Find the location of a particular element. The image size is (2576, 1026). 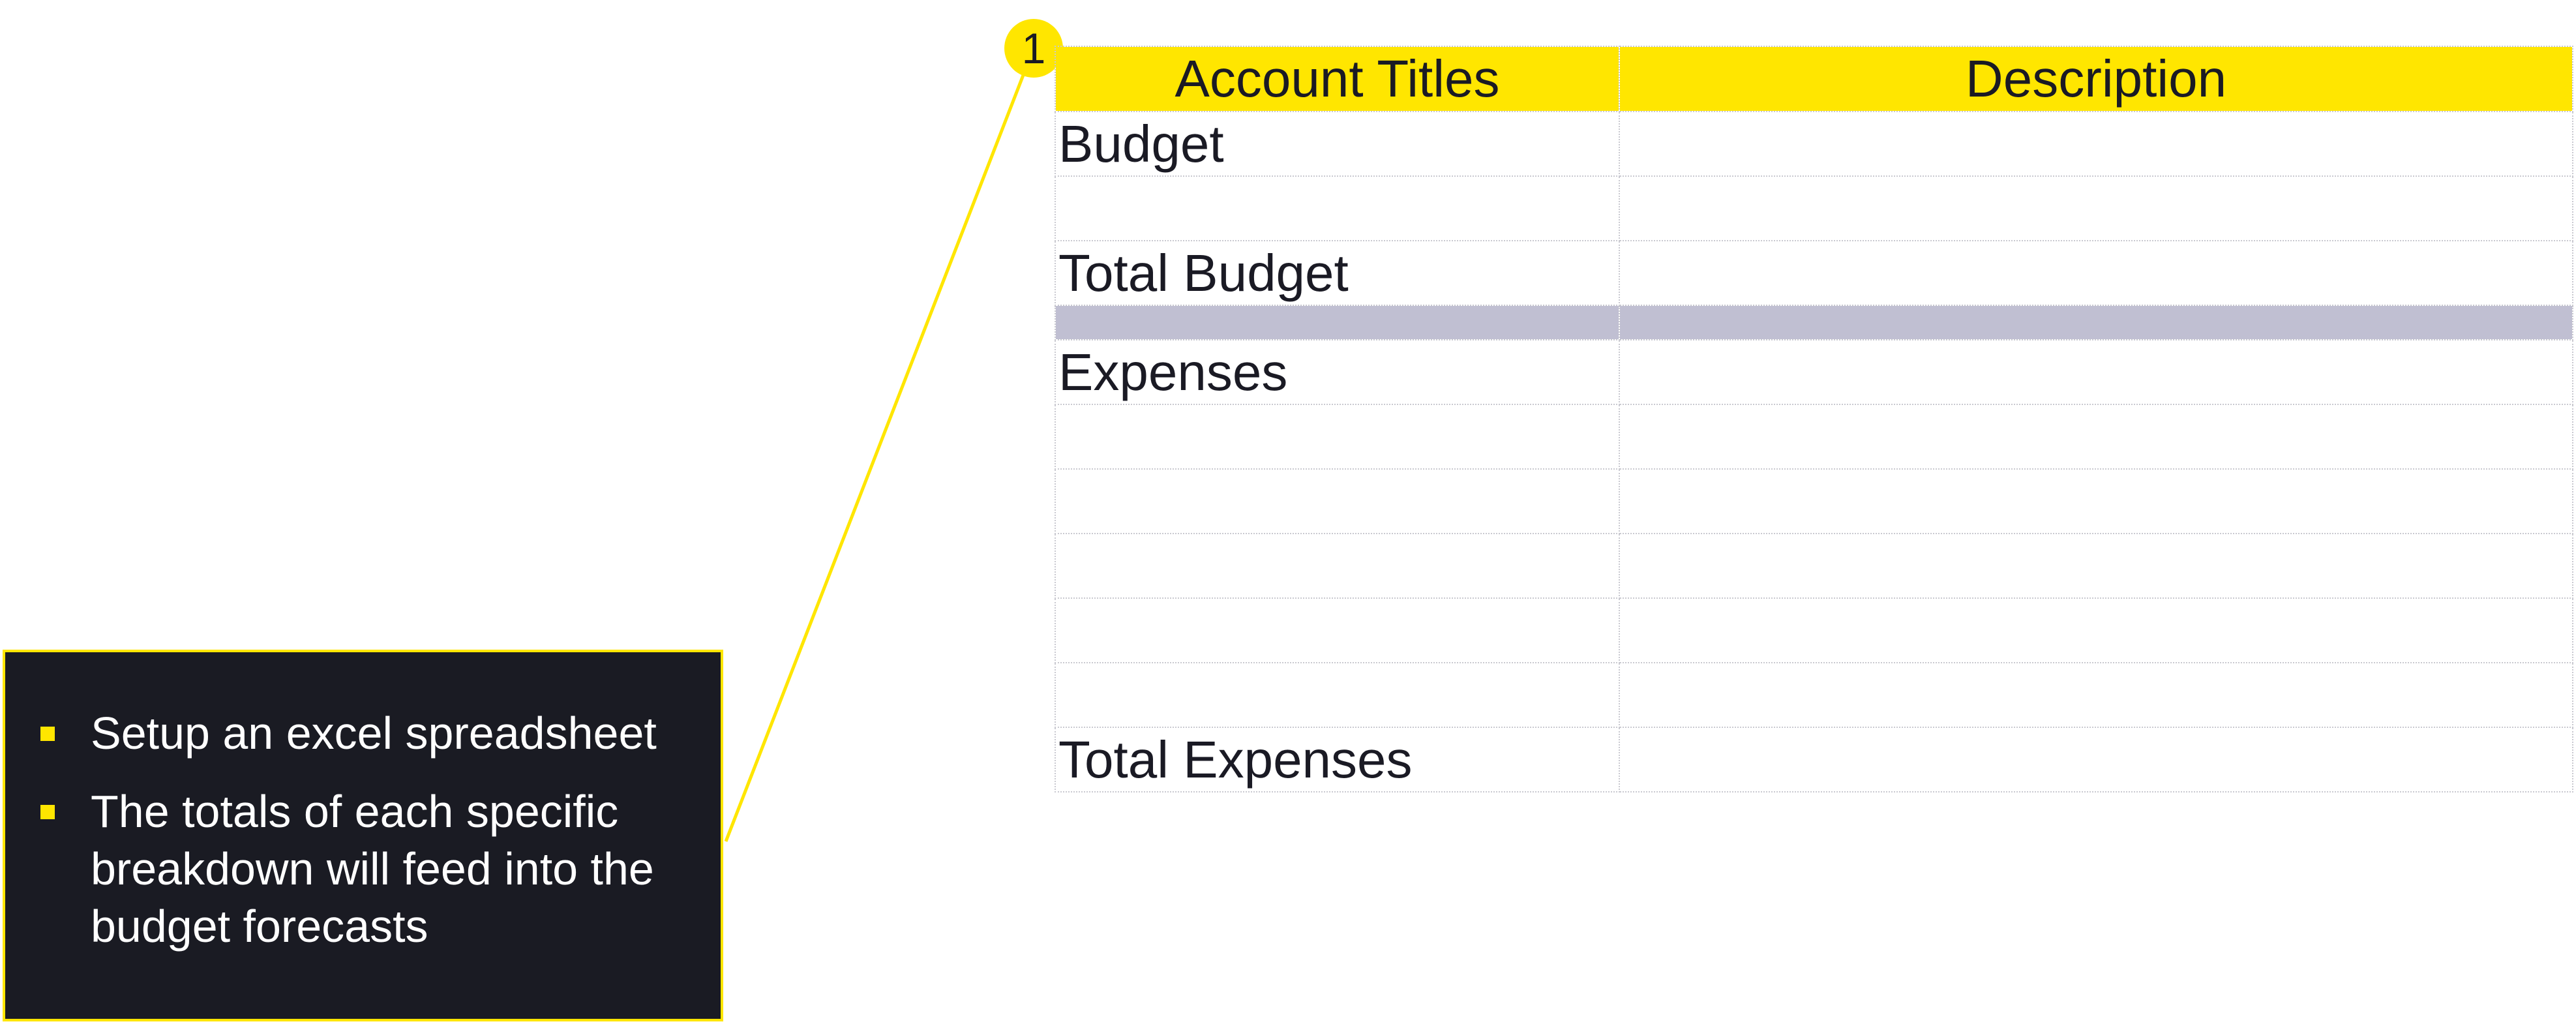

table-row: Expenses is located at coordinates (1814, 372).